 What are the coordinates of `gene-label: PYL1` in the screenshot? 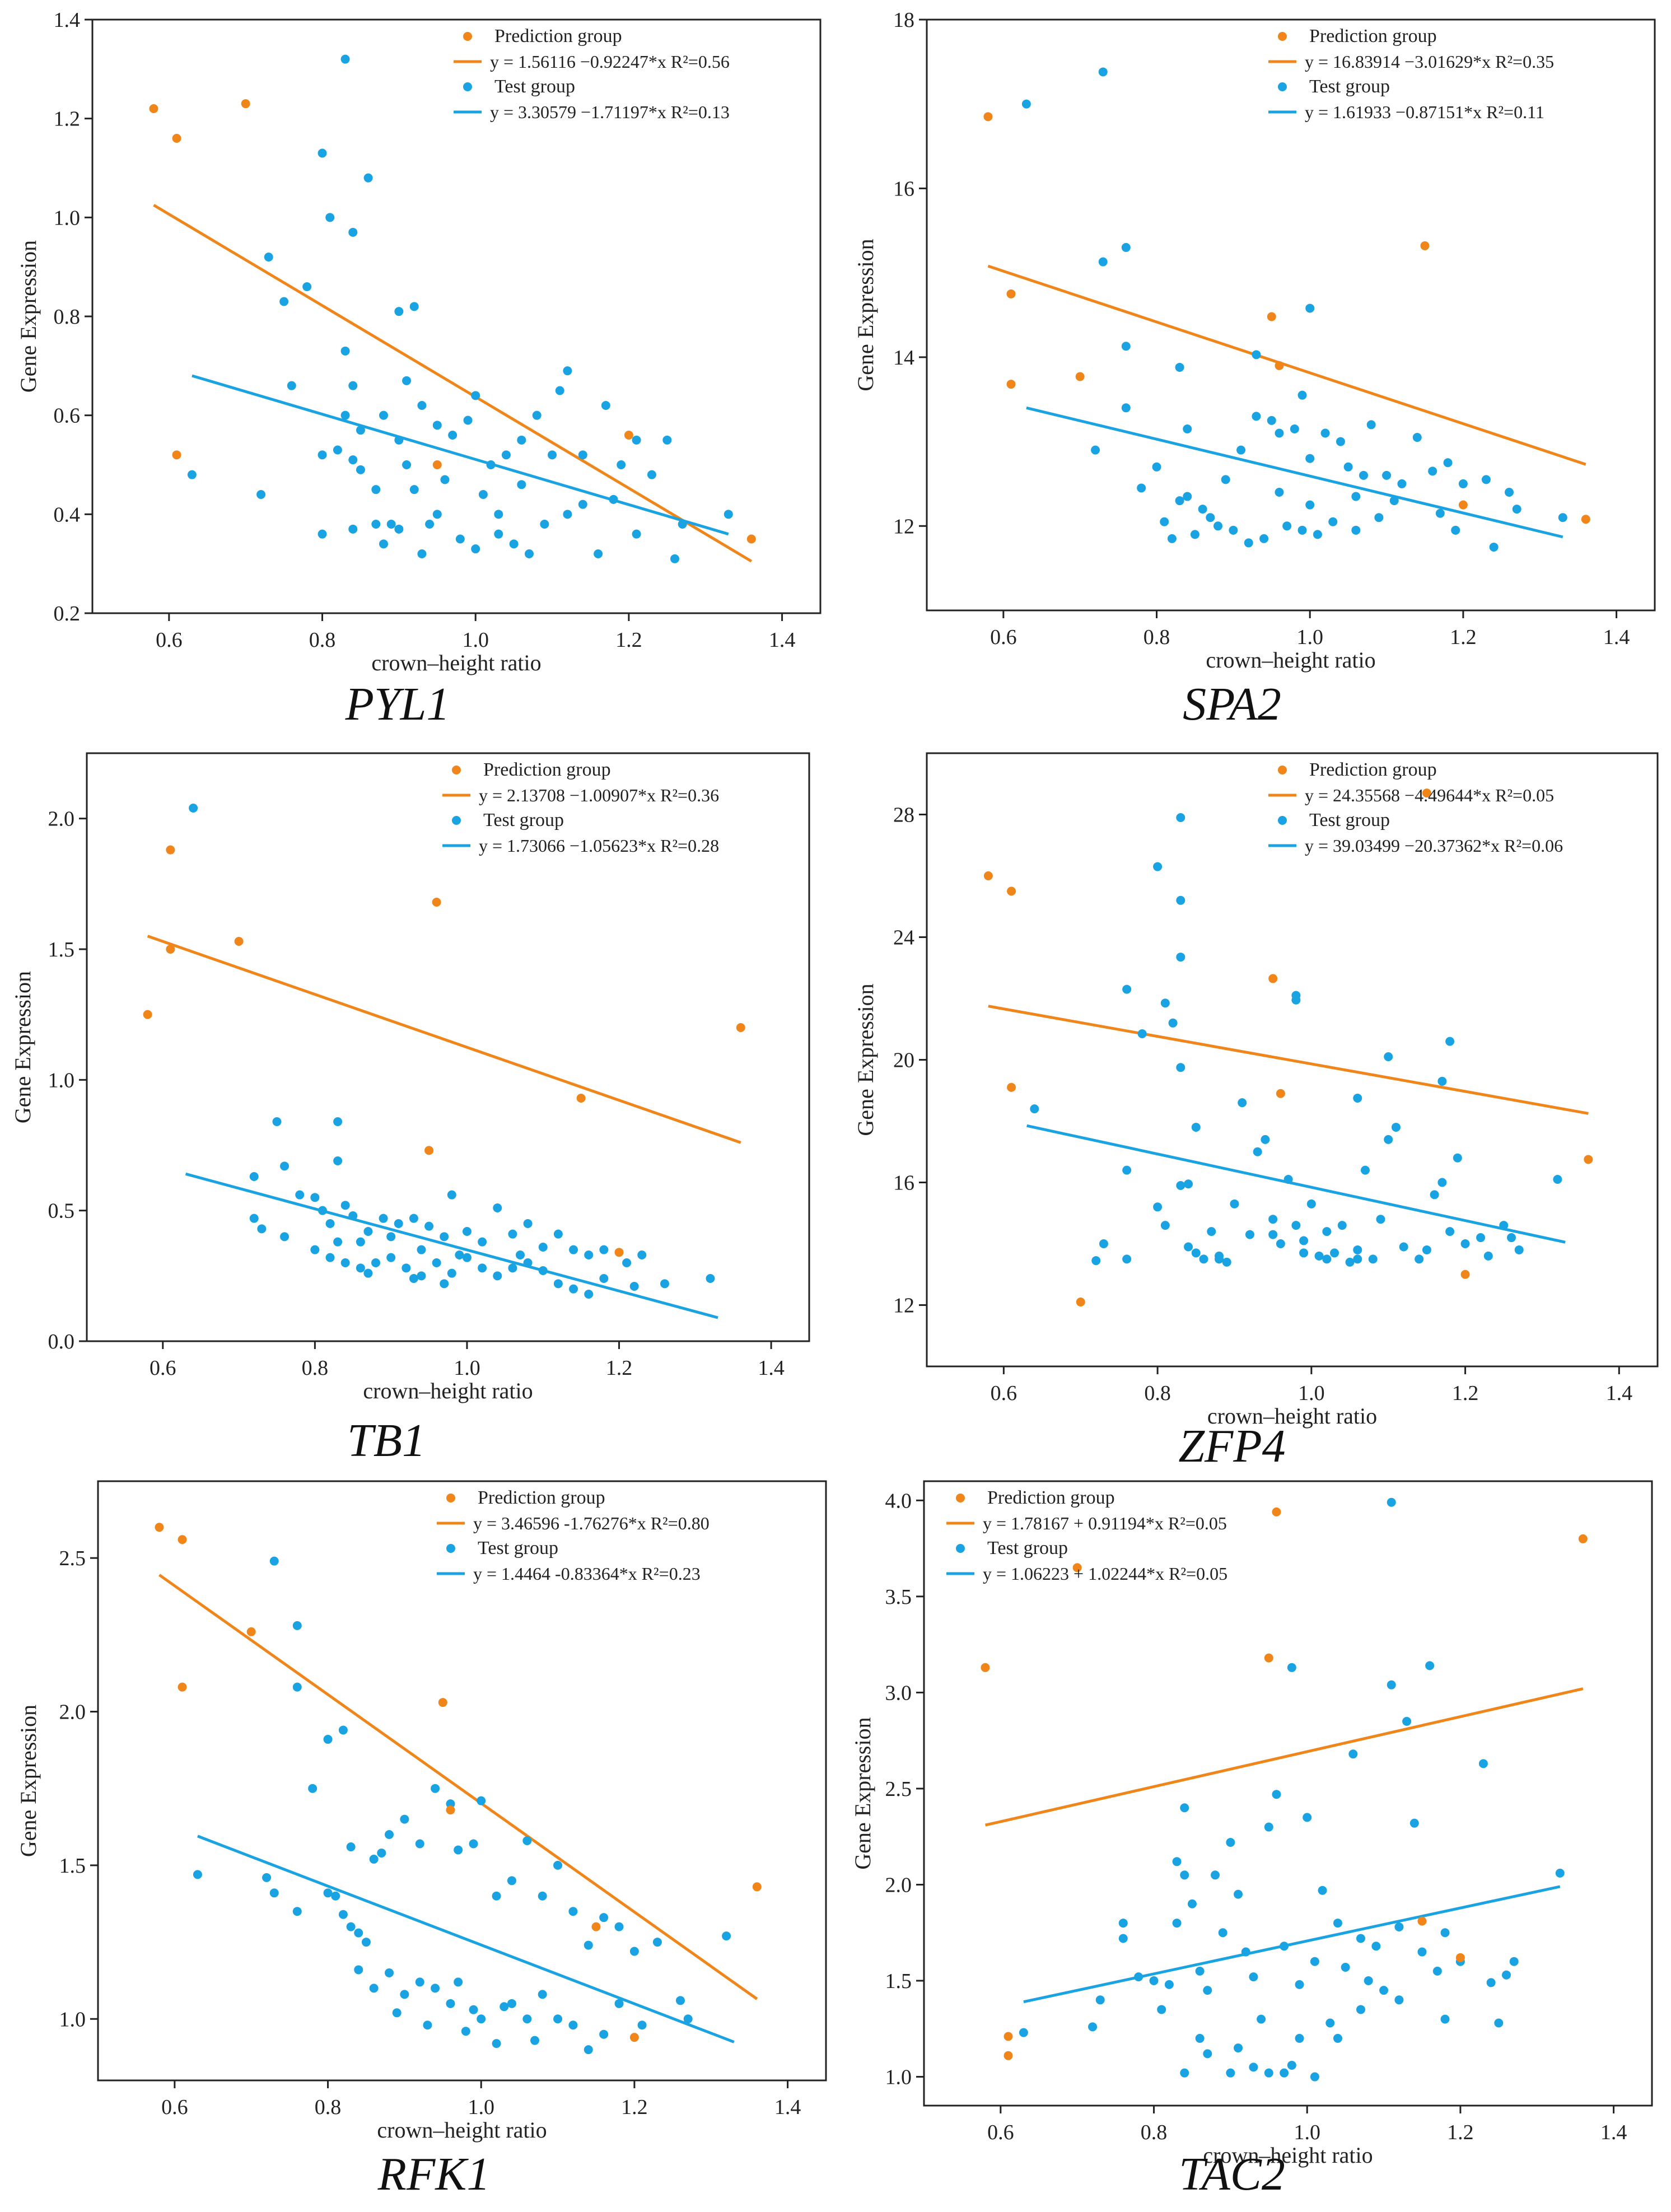 It's located at (397, 704).